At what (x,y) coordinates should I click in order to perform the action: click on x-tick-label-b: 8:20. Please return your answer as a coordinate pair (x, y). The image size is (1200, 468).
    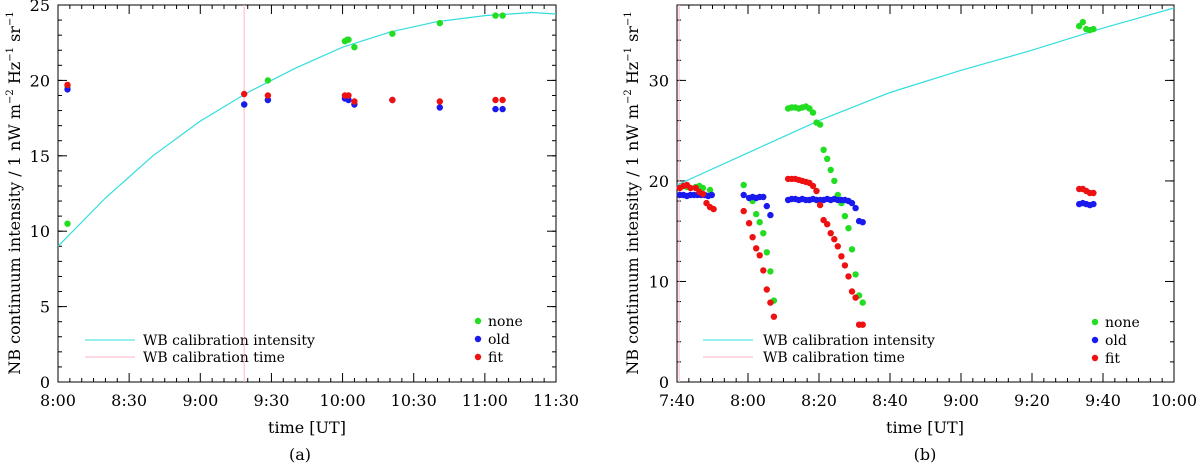
    Looking at the image, I should click on (819, 400).